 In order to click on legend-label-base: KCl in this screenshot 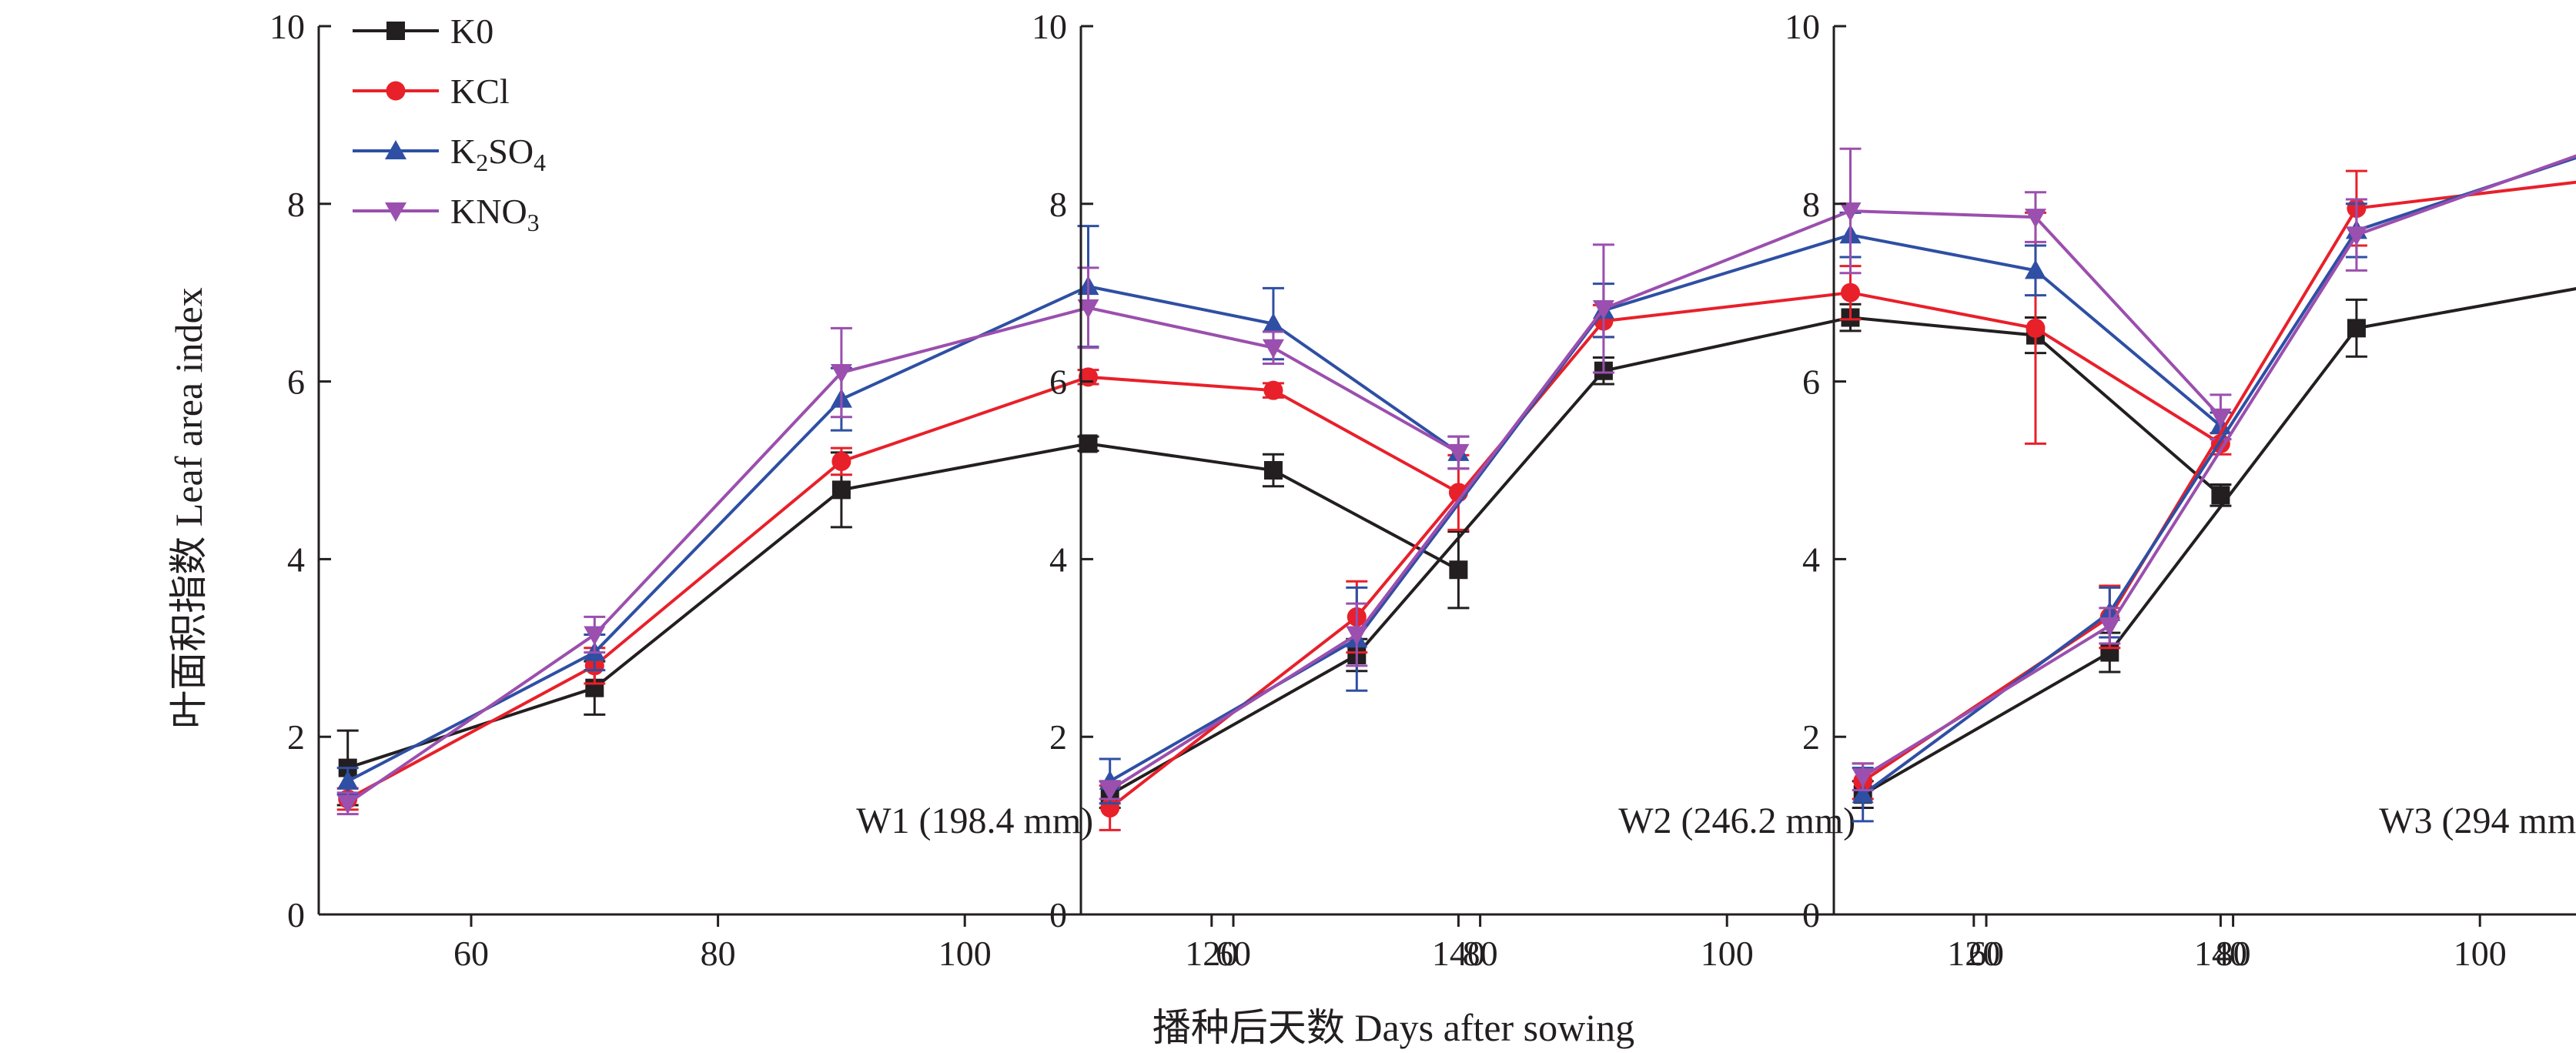, I will do `click(480, 91)`.